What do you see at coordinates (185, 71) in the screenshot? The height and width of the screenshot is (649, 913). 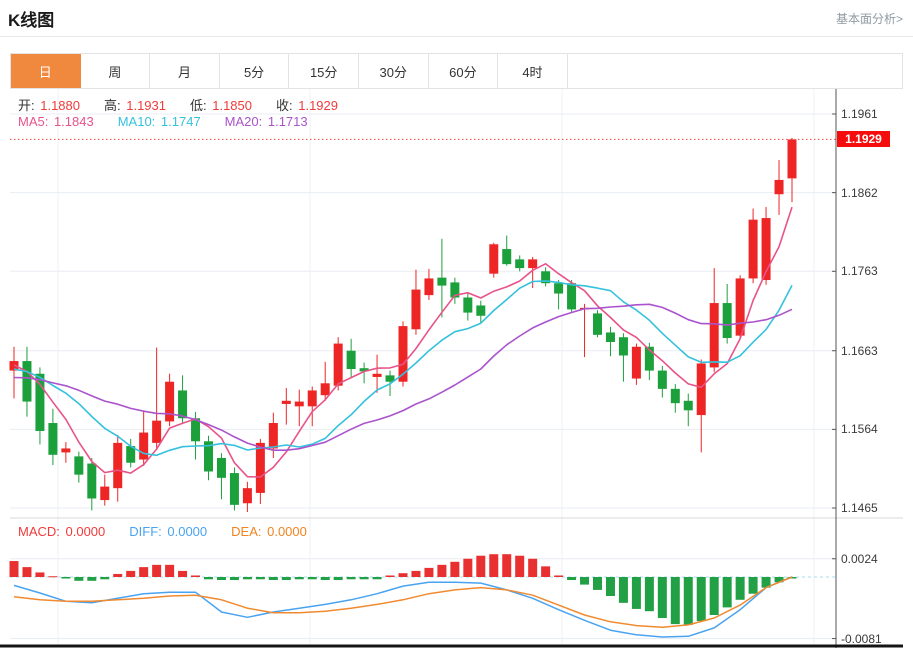 I see `tab-period-2: 月` at bounding box center [185, 71].